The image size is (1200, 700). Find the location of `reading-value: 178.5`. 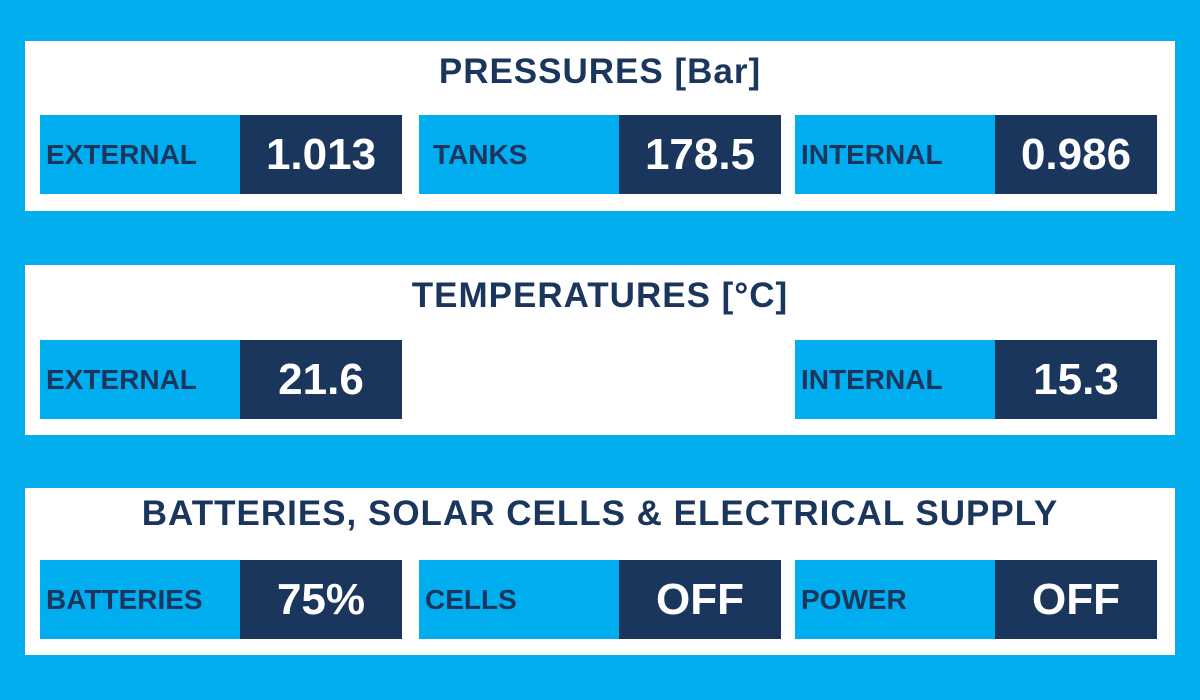

reading-value: 178.5 is located at coordinates (700, 154).